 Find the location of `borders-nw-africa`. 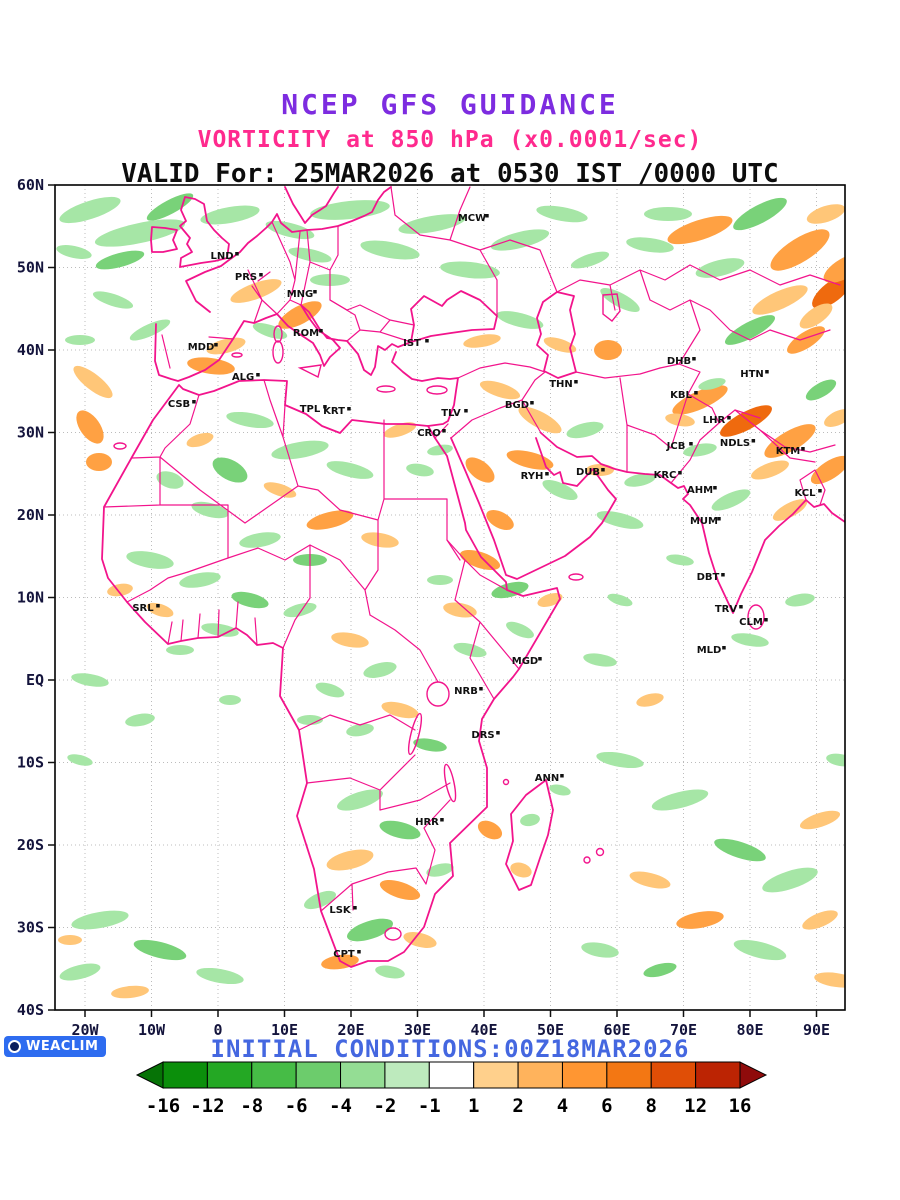

borders-nw-africa is located at coordinates (201, 476).